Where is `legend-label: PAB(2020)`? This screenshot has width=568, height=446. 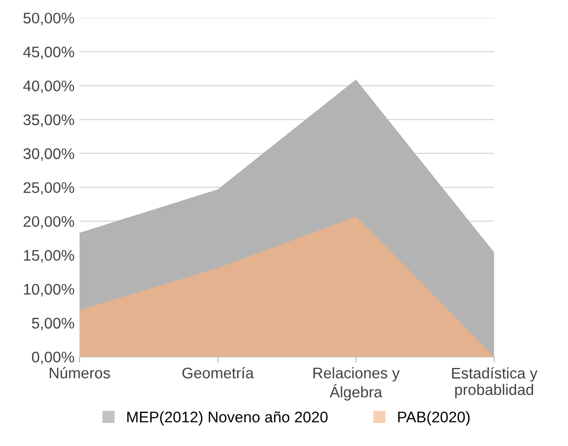 legend-label: PAB(2020) is located at coordinates (434, 418).